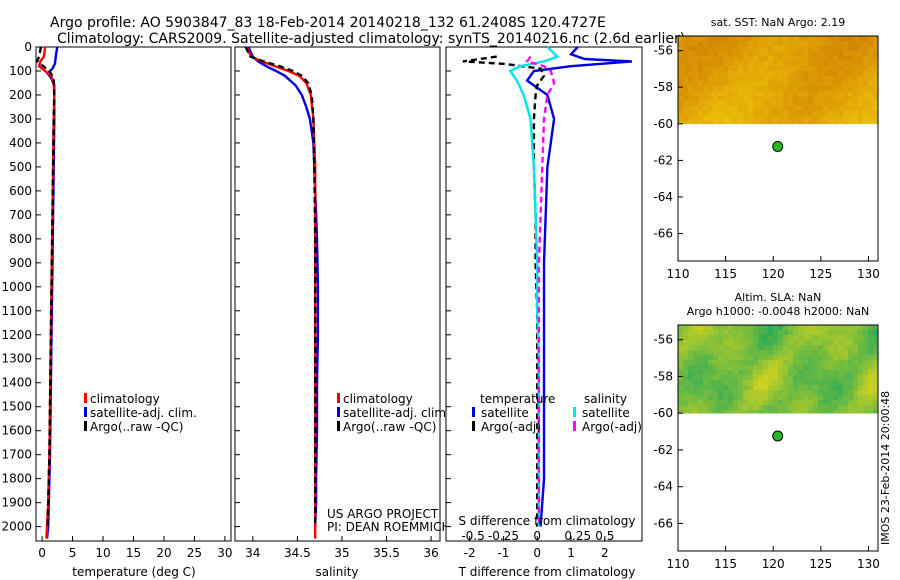 The width and height of the screenshot is (900, 580). Describe the element at coordinates (16, 431) in the screenshot. I see `y-tick-label: 1600` at that location.